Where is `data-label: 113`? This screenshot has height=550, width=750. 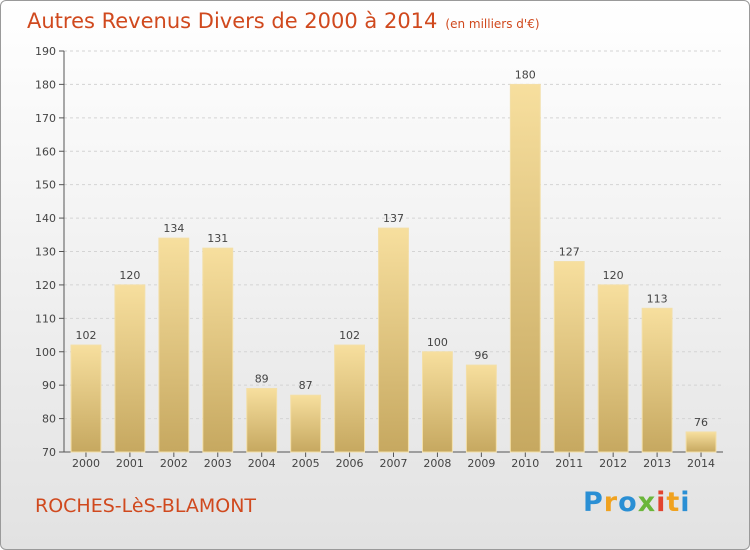
data-label: 113 is located at coordinates (657, 298).